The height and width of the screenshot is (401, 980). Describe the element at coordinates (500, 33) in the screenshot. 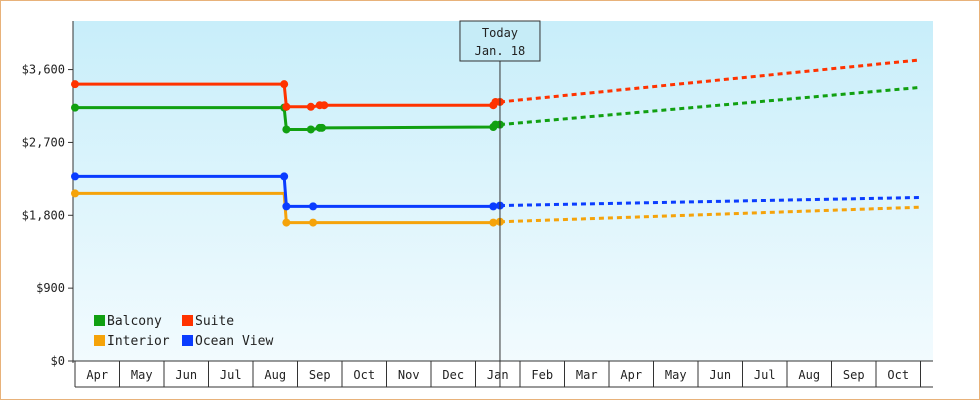

I see `today-label: Today` at that location.